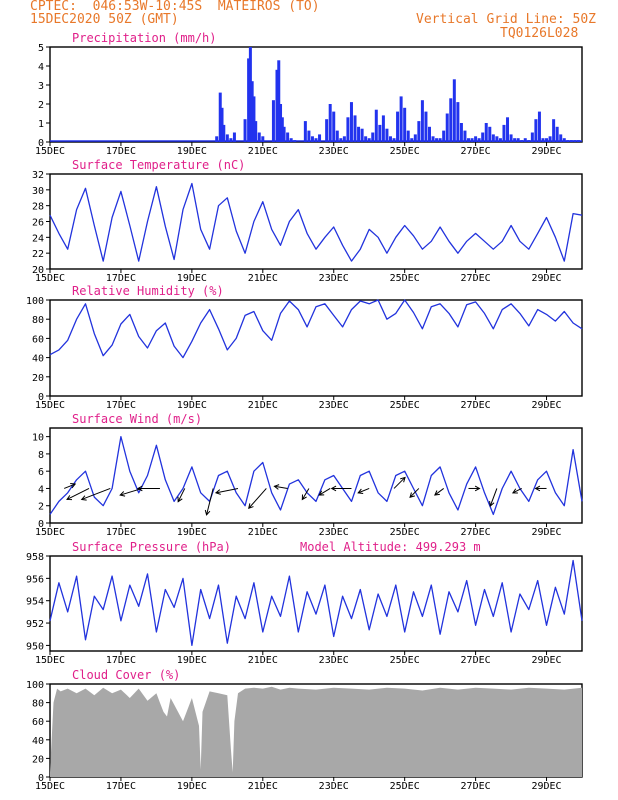 The image size is (618, 800). I want to click on x-tick-label-humidity: 17DEC, so click(121, 405).